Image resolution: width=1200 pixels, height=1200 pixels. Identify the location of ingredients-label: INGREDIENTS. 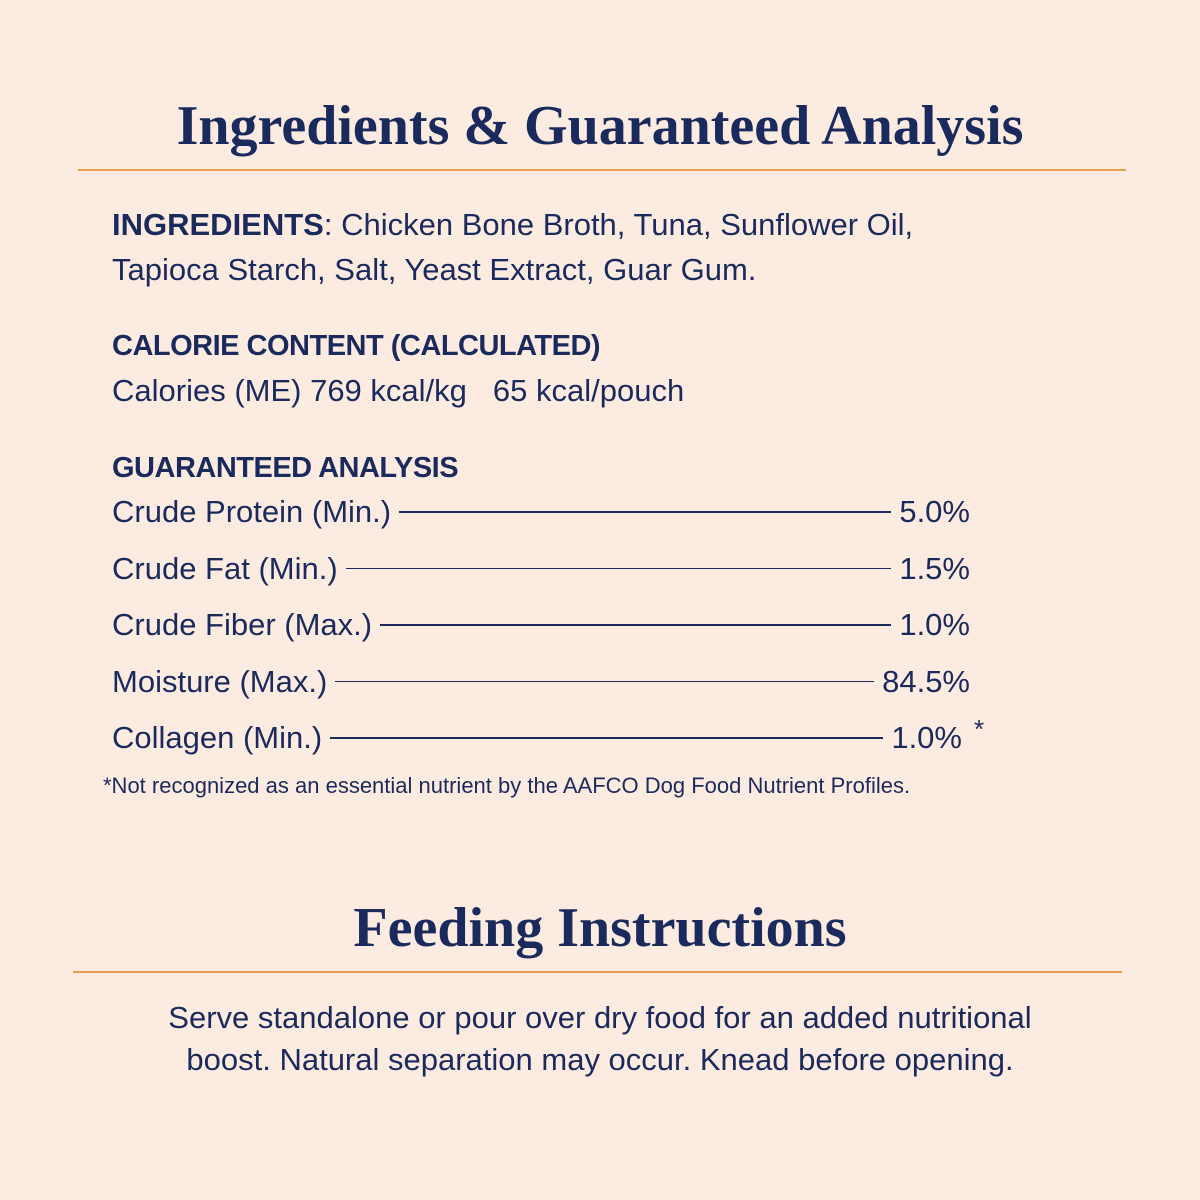
(218, 224).